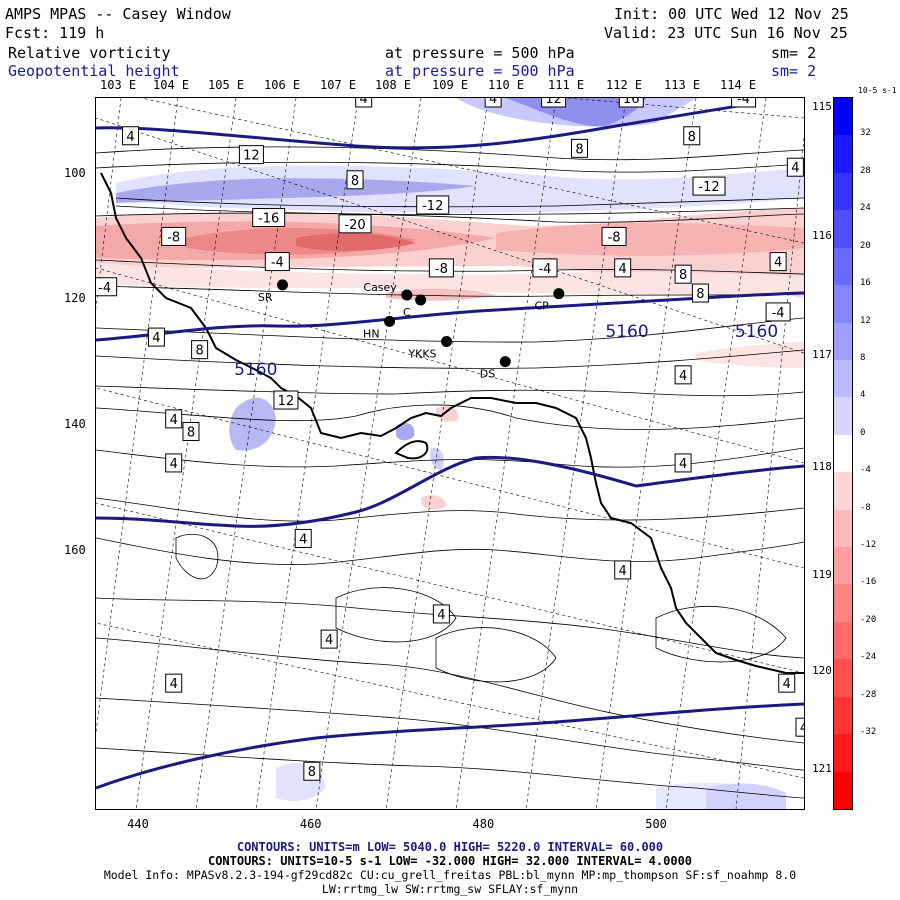 The height and width of the screenshot is (900, 900). I want to click on lon-label: 107 E, so click(338, 85).